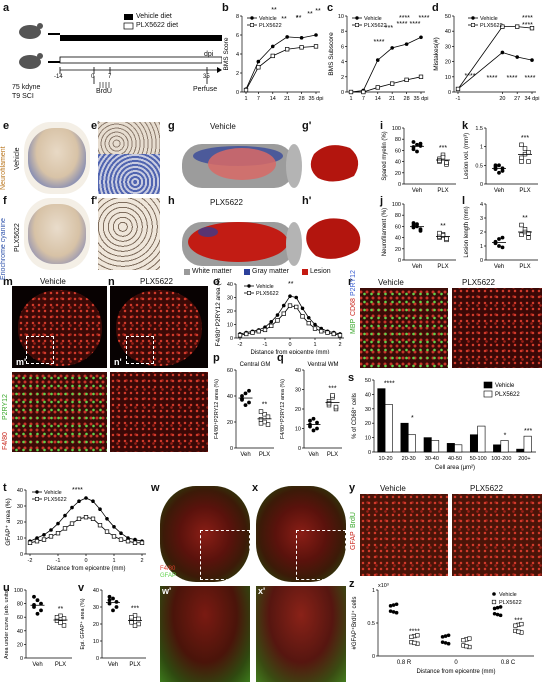  What do you see at coordinates (391, 282) in the screenshot?
I see `r-title-vehicle: Vehicle` at bounding box center [391, 282].